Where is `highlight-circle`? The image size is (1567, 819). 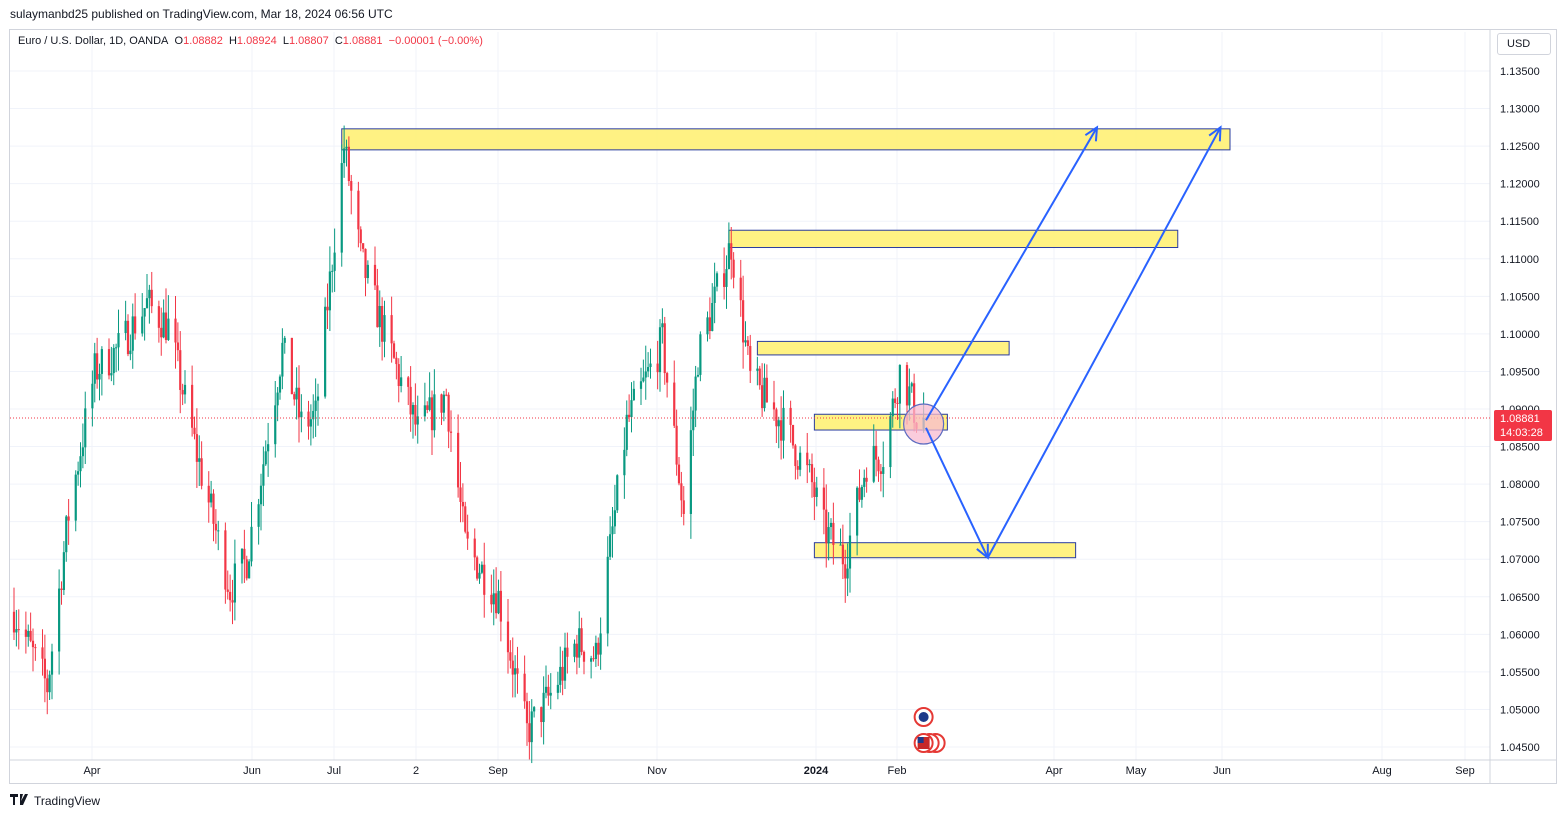
highlight-circle is located at coordinates (924, 424).